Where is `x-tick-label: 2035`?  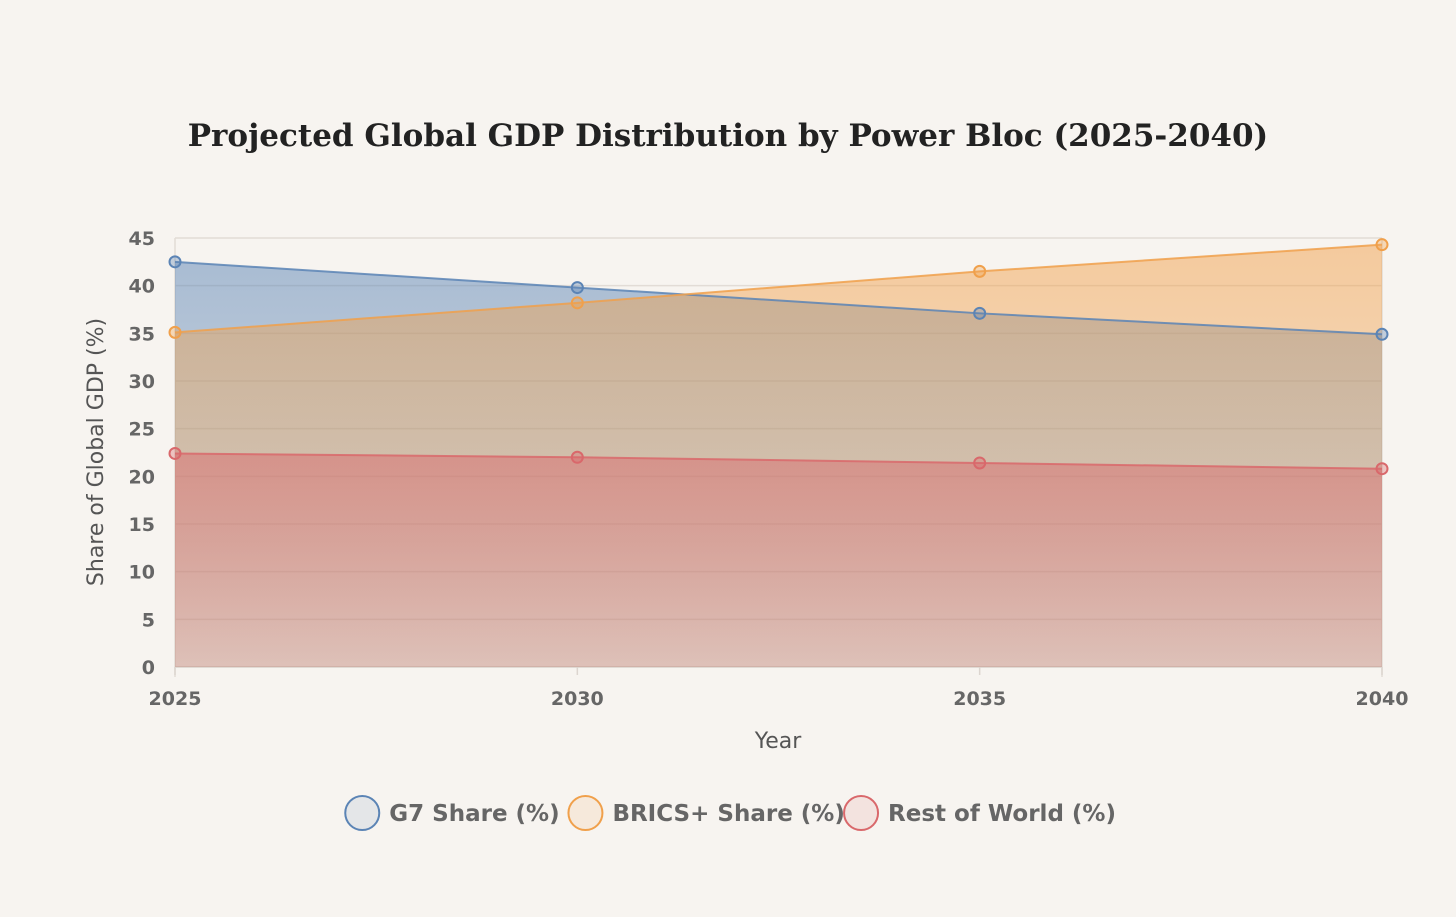
x-tick-label: 2035 is located at coordinates (979, 699).